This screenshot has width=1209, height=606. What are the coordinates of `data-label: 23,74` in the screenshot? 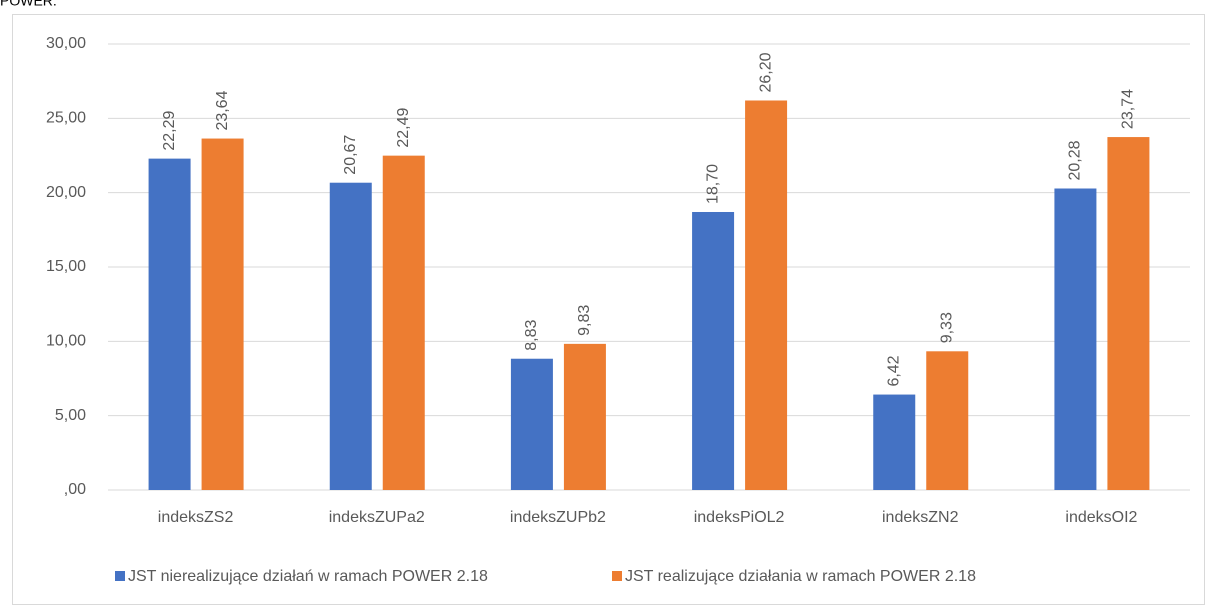 It's located at (1128, 109).